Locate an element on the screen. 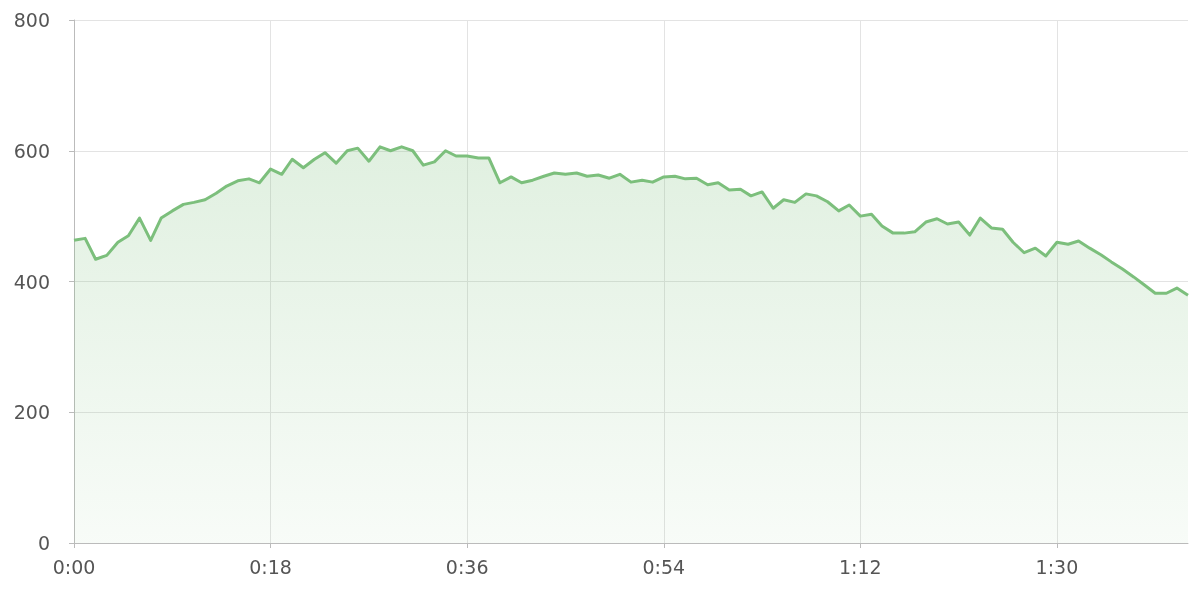 Image resolution: width=1200 pixels, height=600 pixels. y-tick-label: 400 is located at coordinates (31, 281).